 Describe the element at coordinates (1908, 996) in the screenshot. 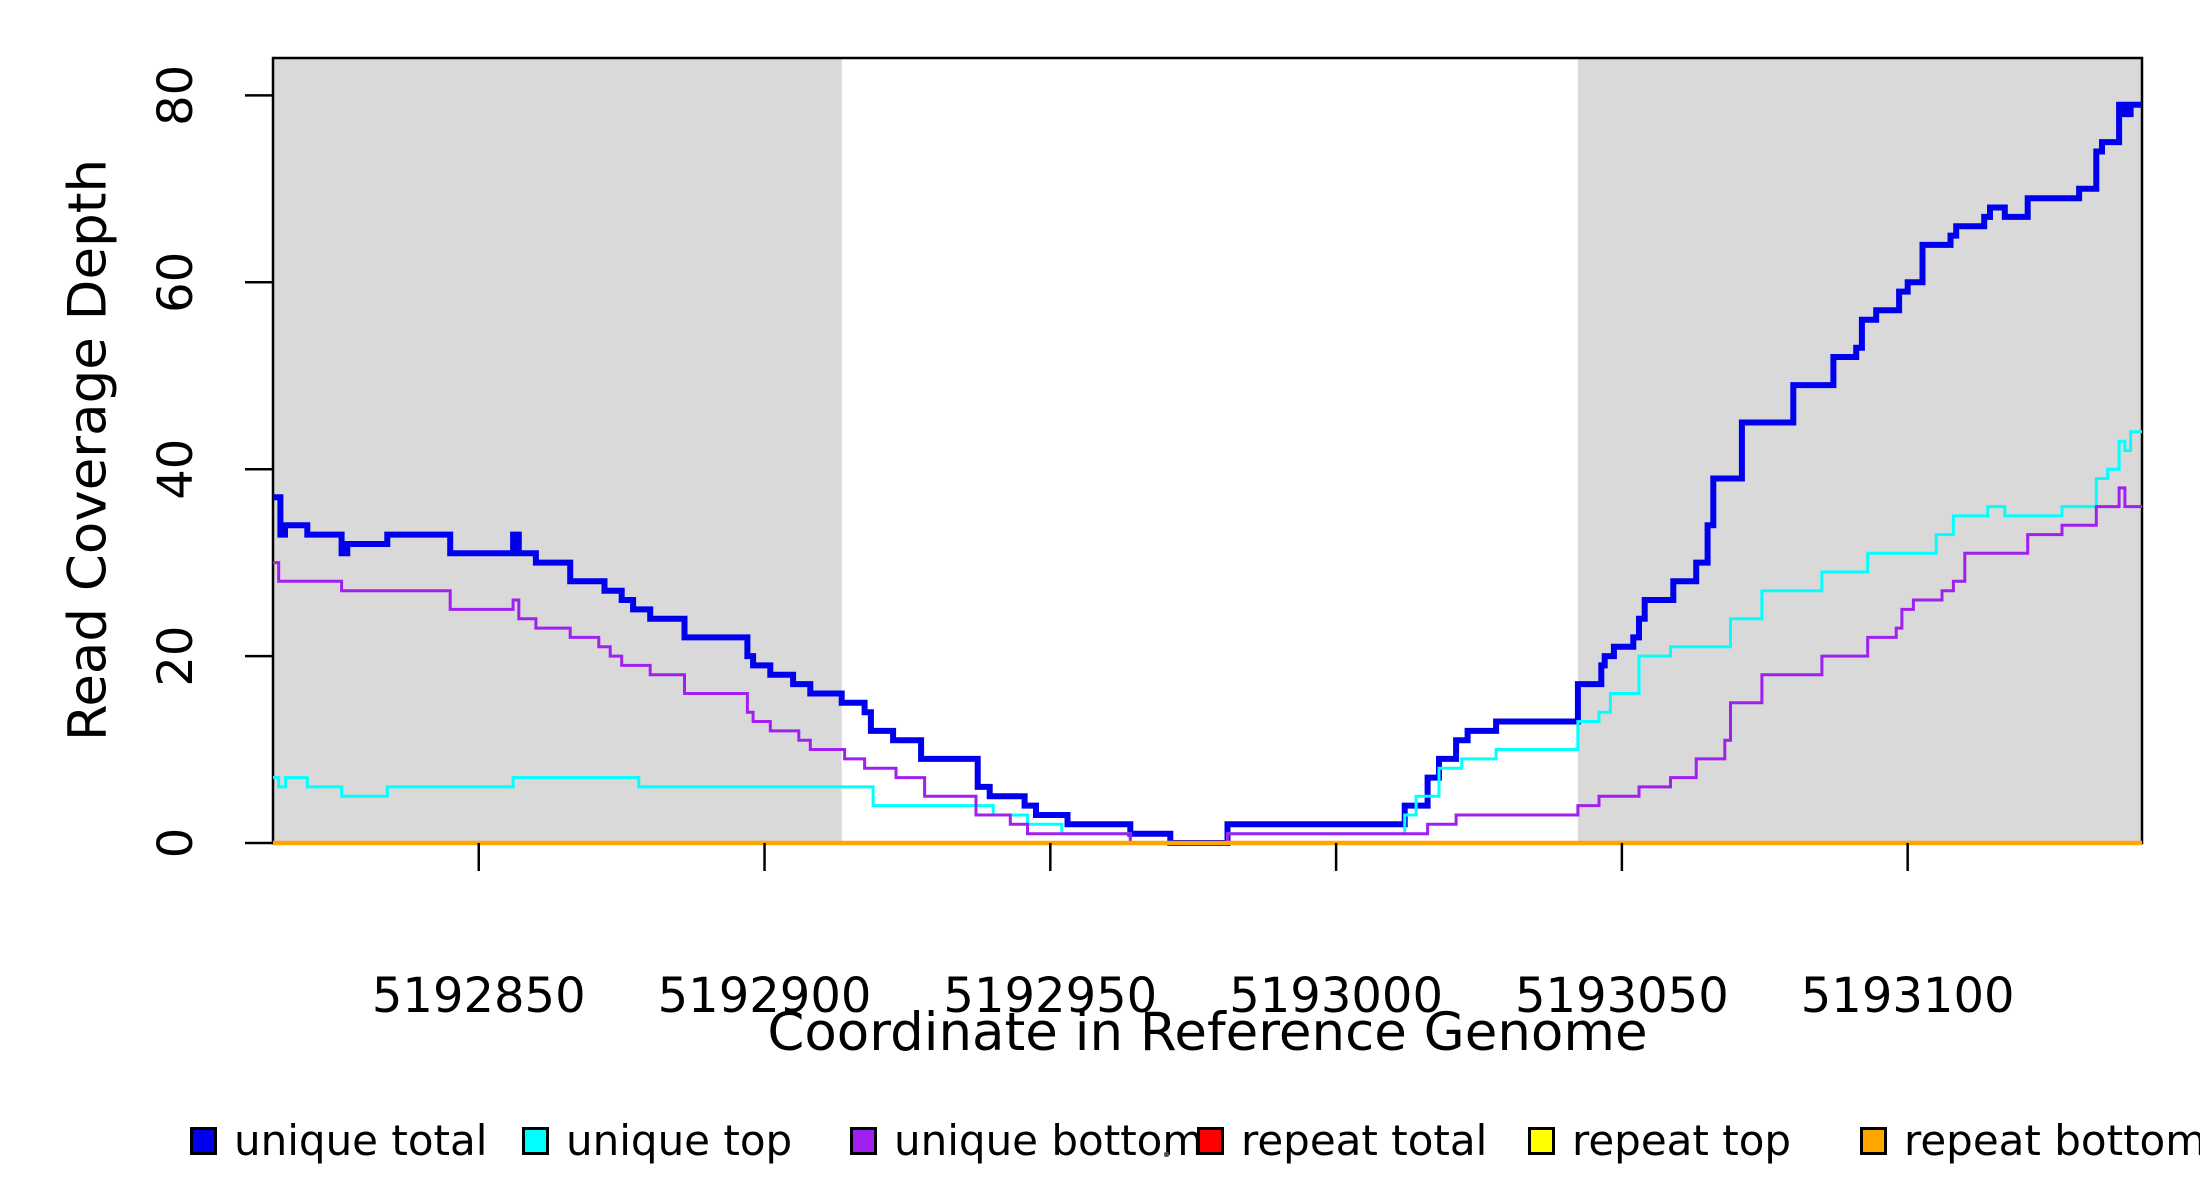

I see `x-tick-label: 5193100` at that location.